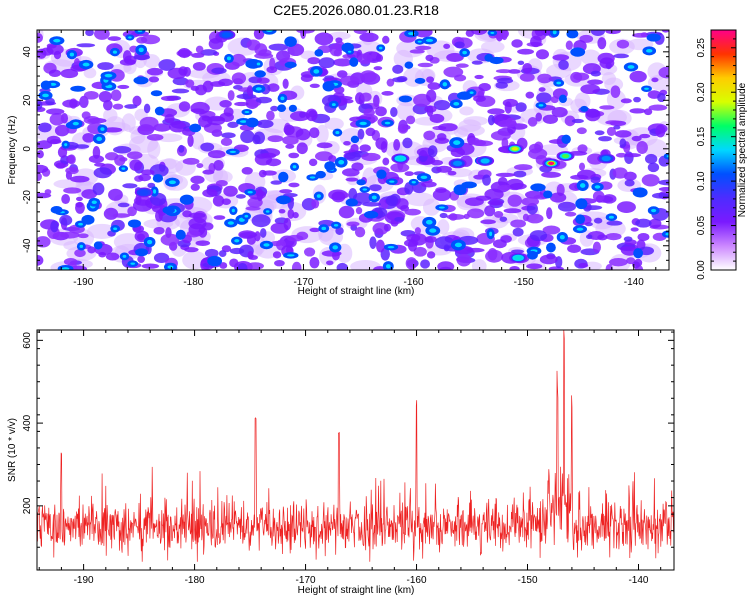  What do you see at coordinates (634, 282) in the screenshot?
I see `x-tick-label: -140` at bounding box center [634, 282].